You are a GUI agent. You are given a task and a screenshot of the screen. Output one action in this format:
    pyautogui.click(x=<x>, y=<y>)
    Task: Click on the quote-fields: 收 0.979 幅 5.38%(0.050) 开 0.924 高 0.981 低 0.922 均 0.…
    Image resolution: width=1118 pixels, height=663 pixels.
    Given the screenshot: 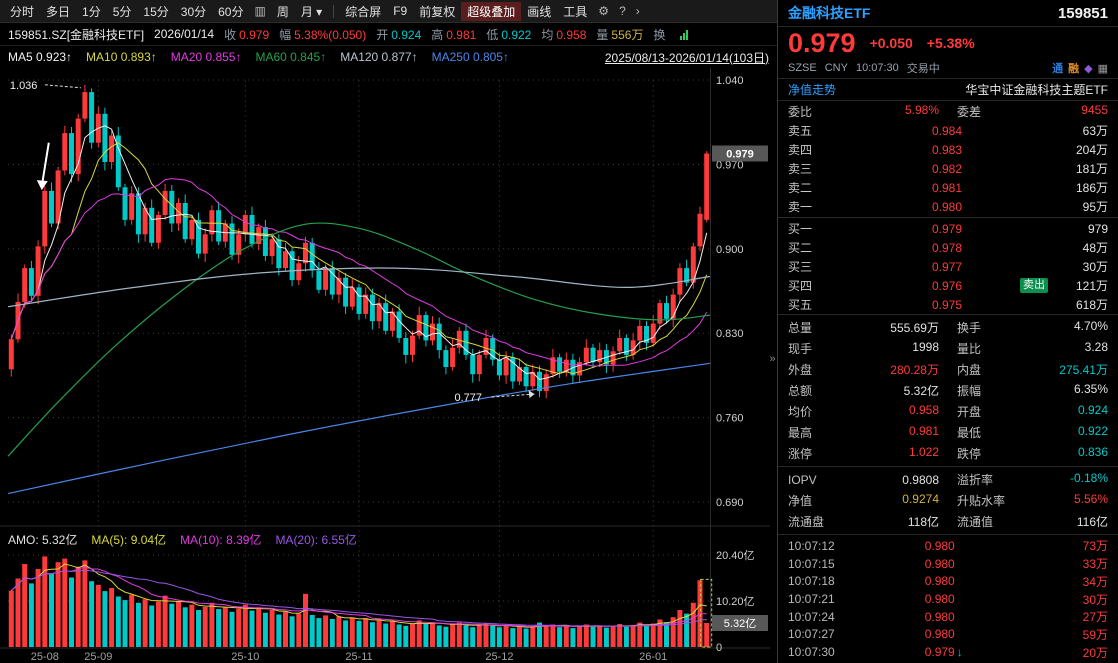 What is the action you would take?
    pyautogui.click(x=446, y=34)
    